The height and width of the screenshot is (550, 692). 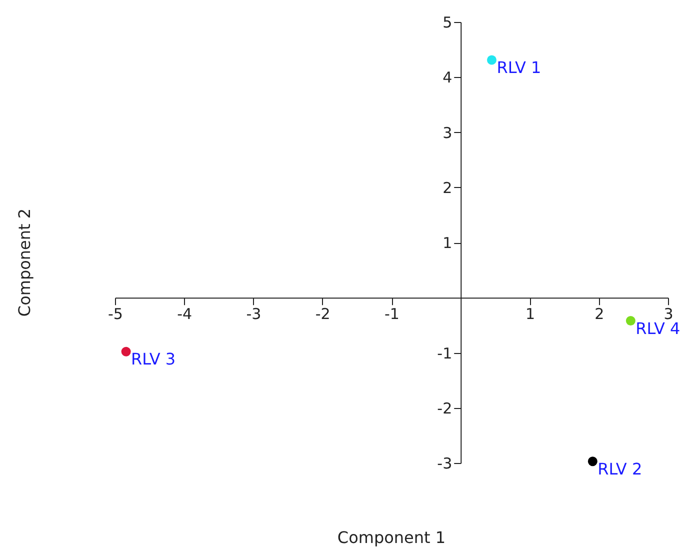 I want to click on y-tick-label: -2, so click(x=444, y=408).